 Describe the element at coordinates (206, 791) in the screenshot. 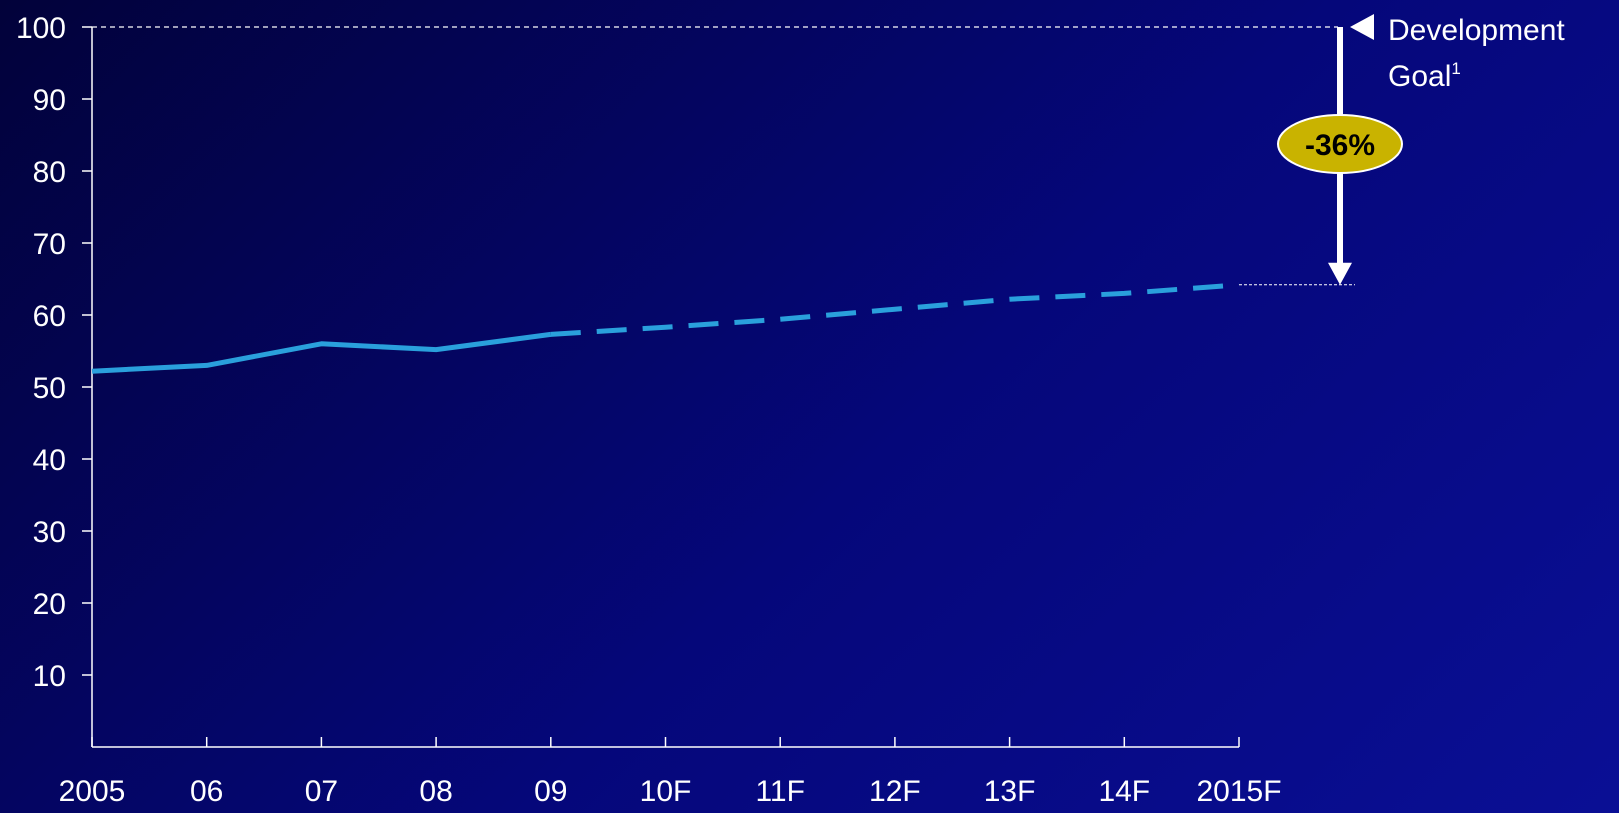

I see `x-tick-label: 06` at that location.